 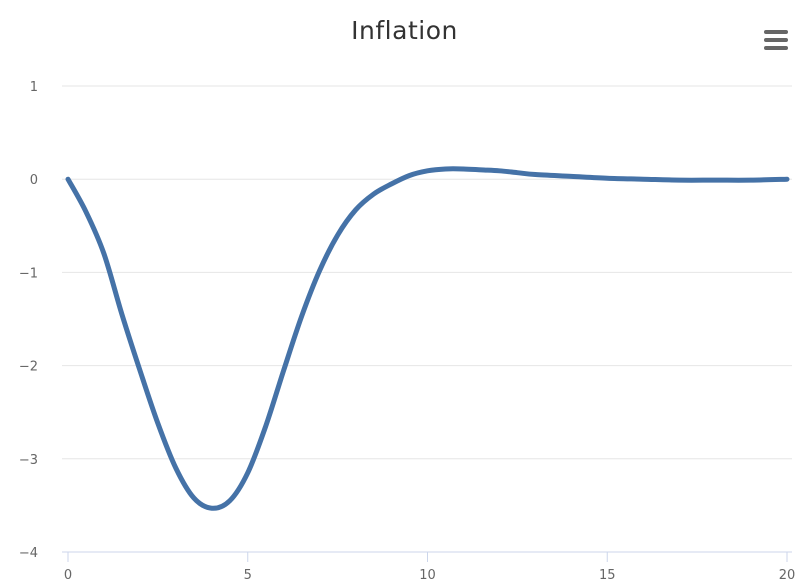 What do you see at coordinates (427, 556) in the screenshot?
I see `axis-layer` at bounding box center [427, 556].